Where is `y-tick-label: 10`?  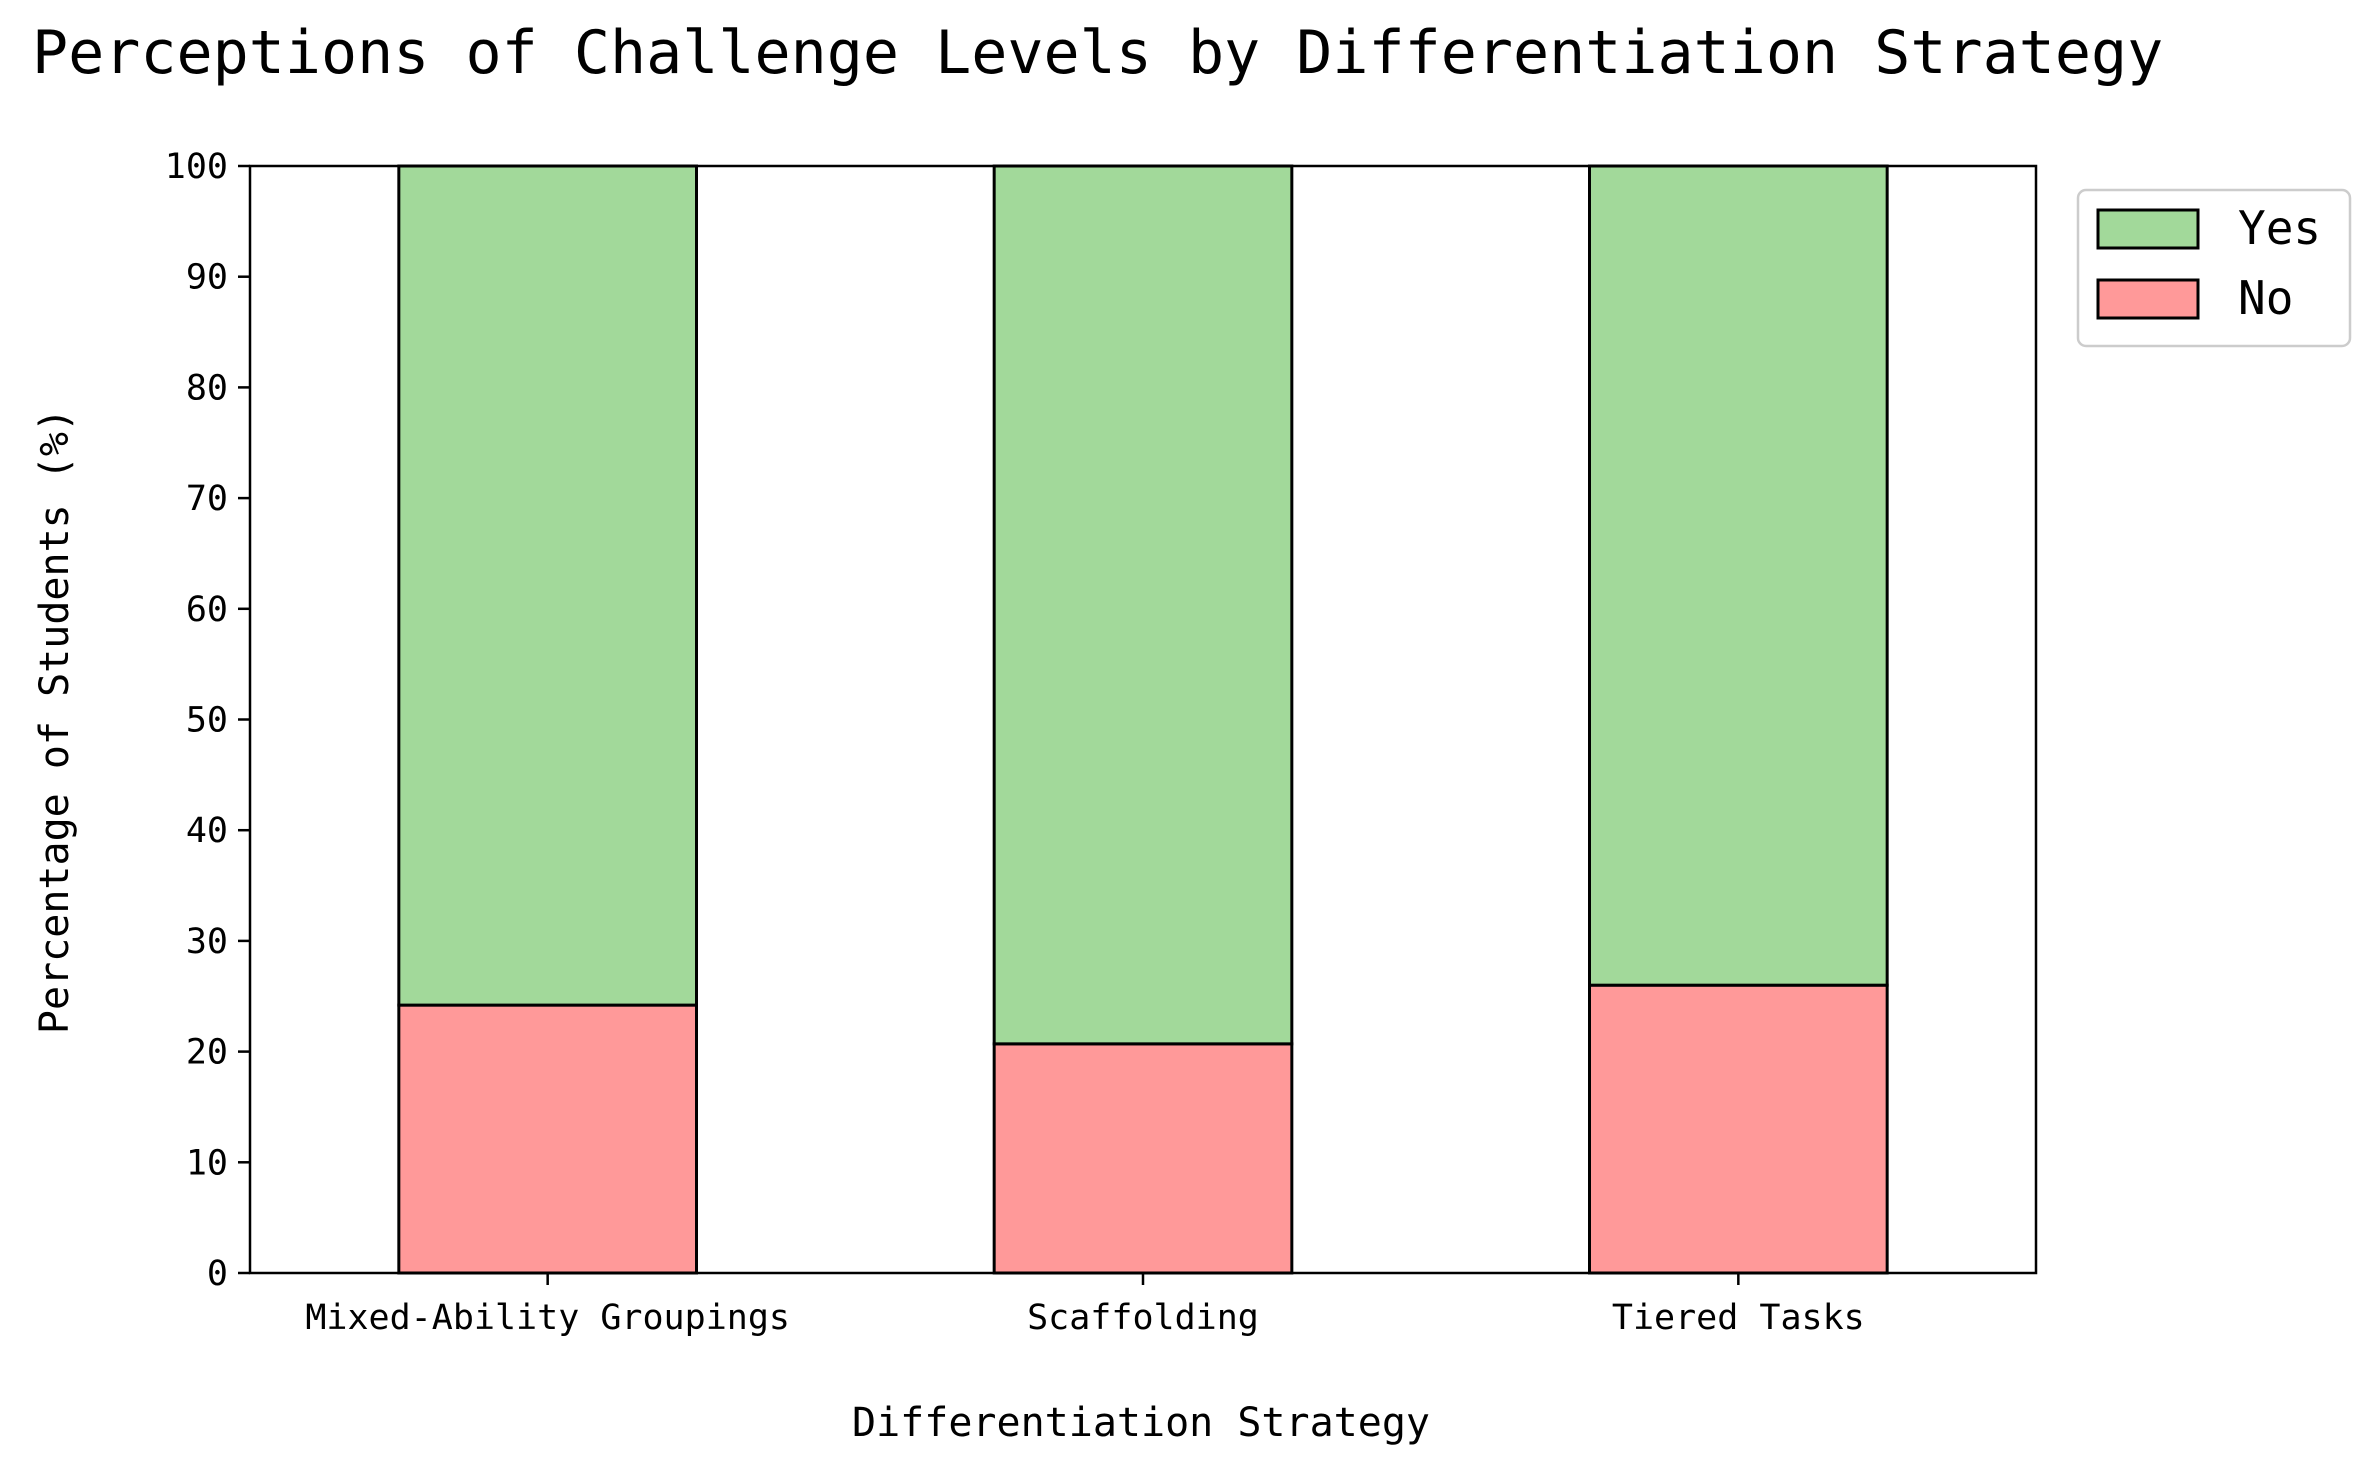
y-tick-label: 10 is located at coordinates (207, 1163).